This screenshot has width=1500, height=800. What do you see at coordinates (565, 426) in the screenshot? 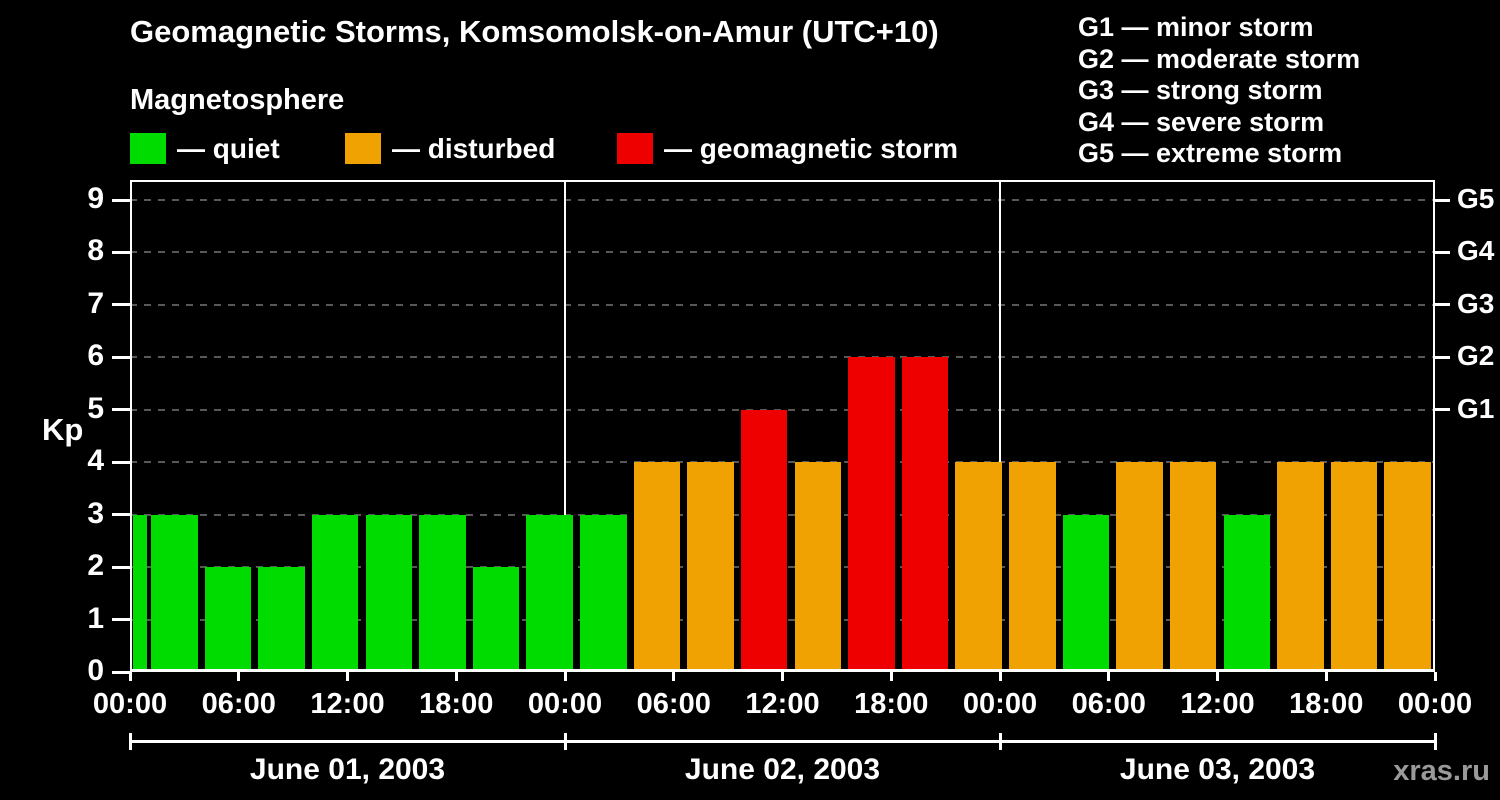
I see `day-boundary-line` at bounding box center [565, 426].